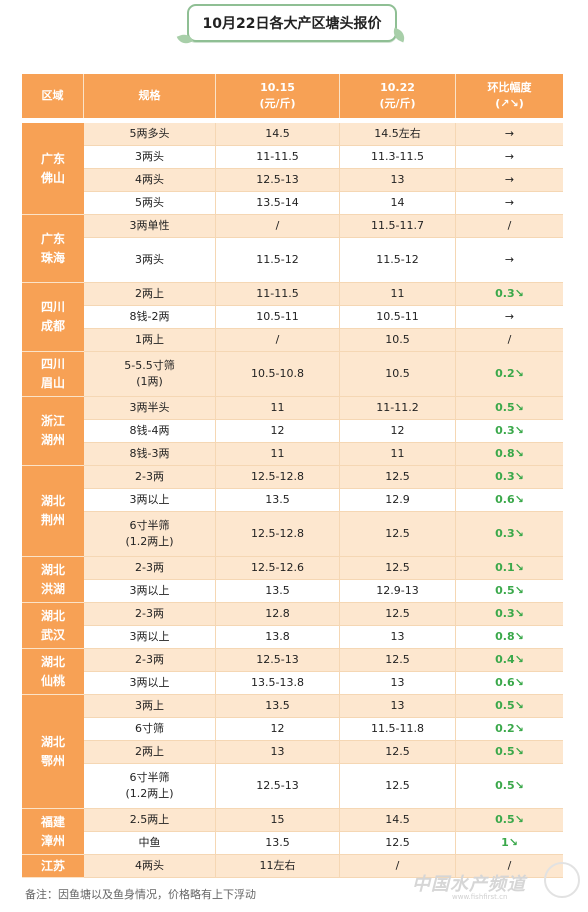 This screenshot has height=912, width=588. I want to click on table-row: 3两单性 / 11.5-11.7 /, so click(292, 226).